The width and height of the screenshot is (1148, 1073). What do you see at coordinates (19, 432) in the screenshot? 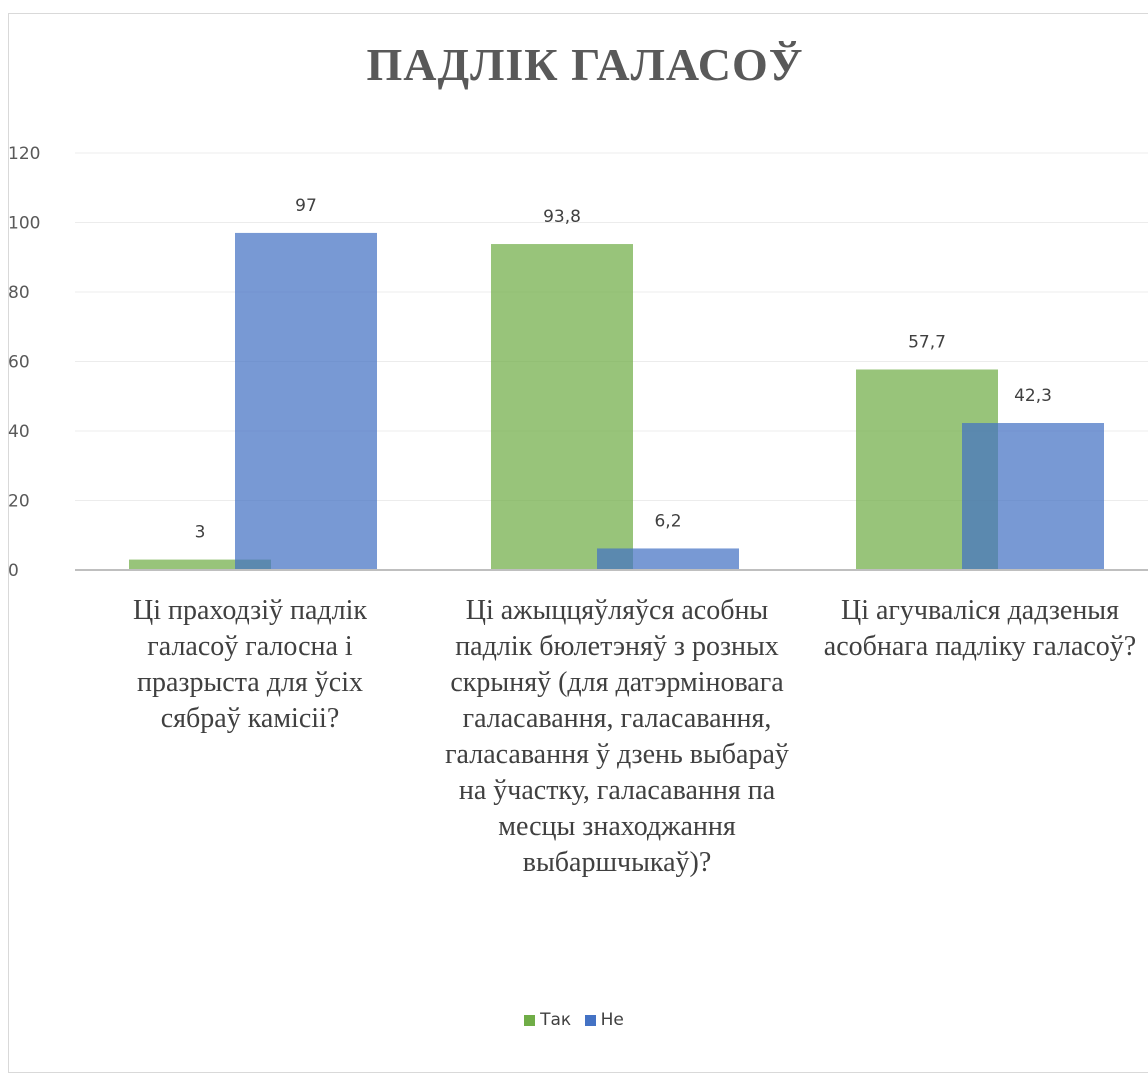
I see `y-tick-label: 40` at bounding box center [19, 432].